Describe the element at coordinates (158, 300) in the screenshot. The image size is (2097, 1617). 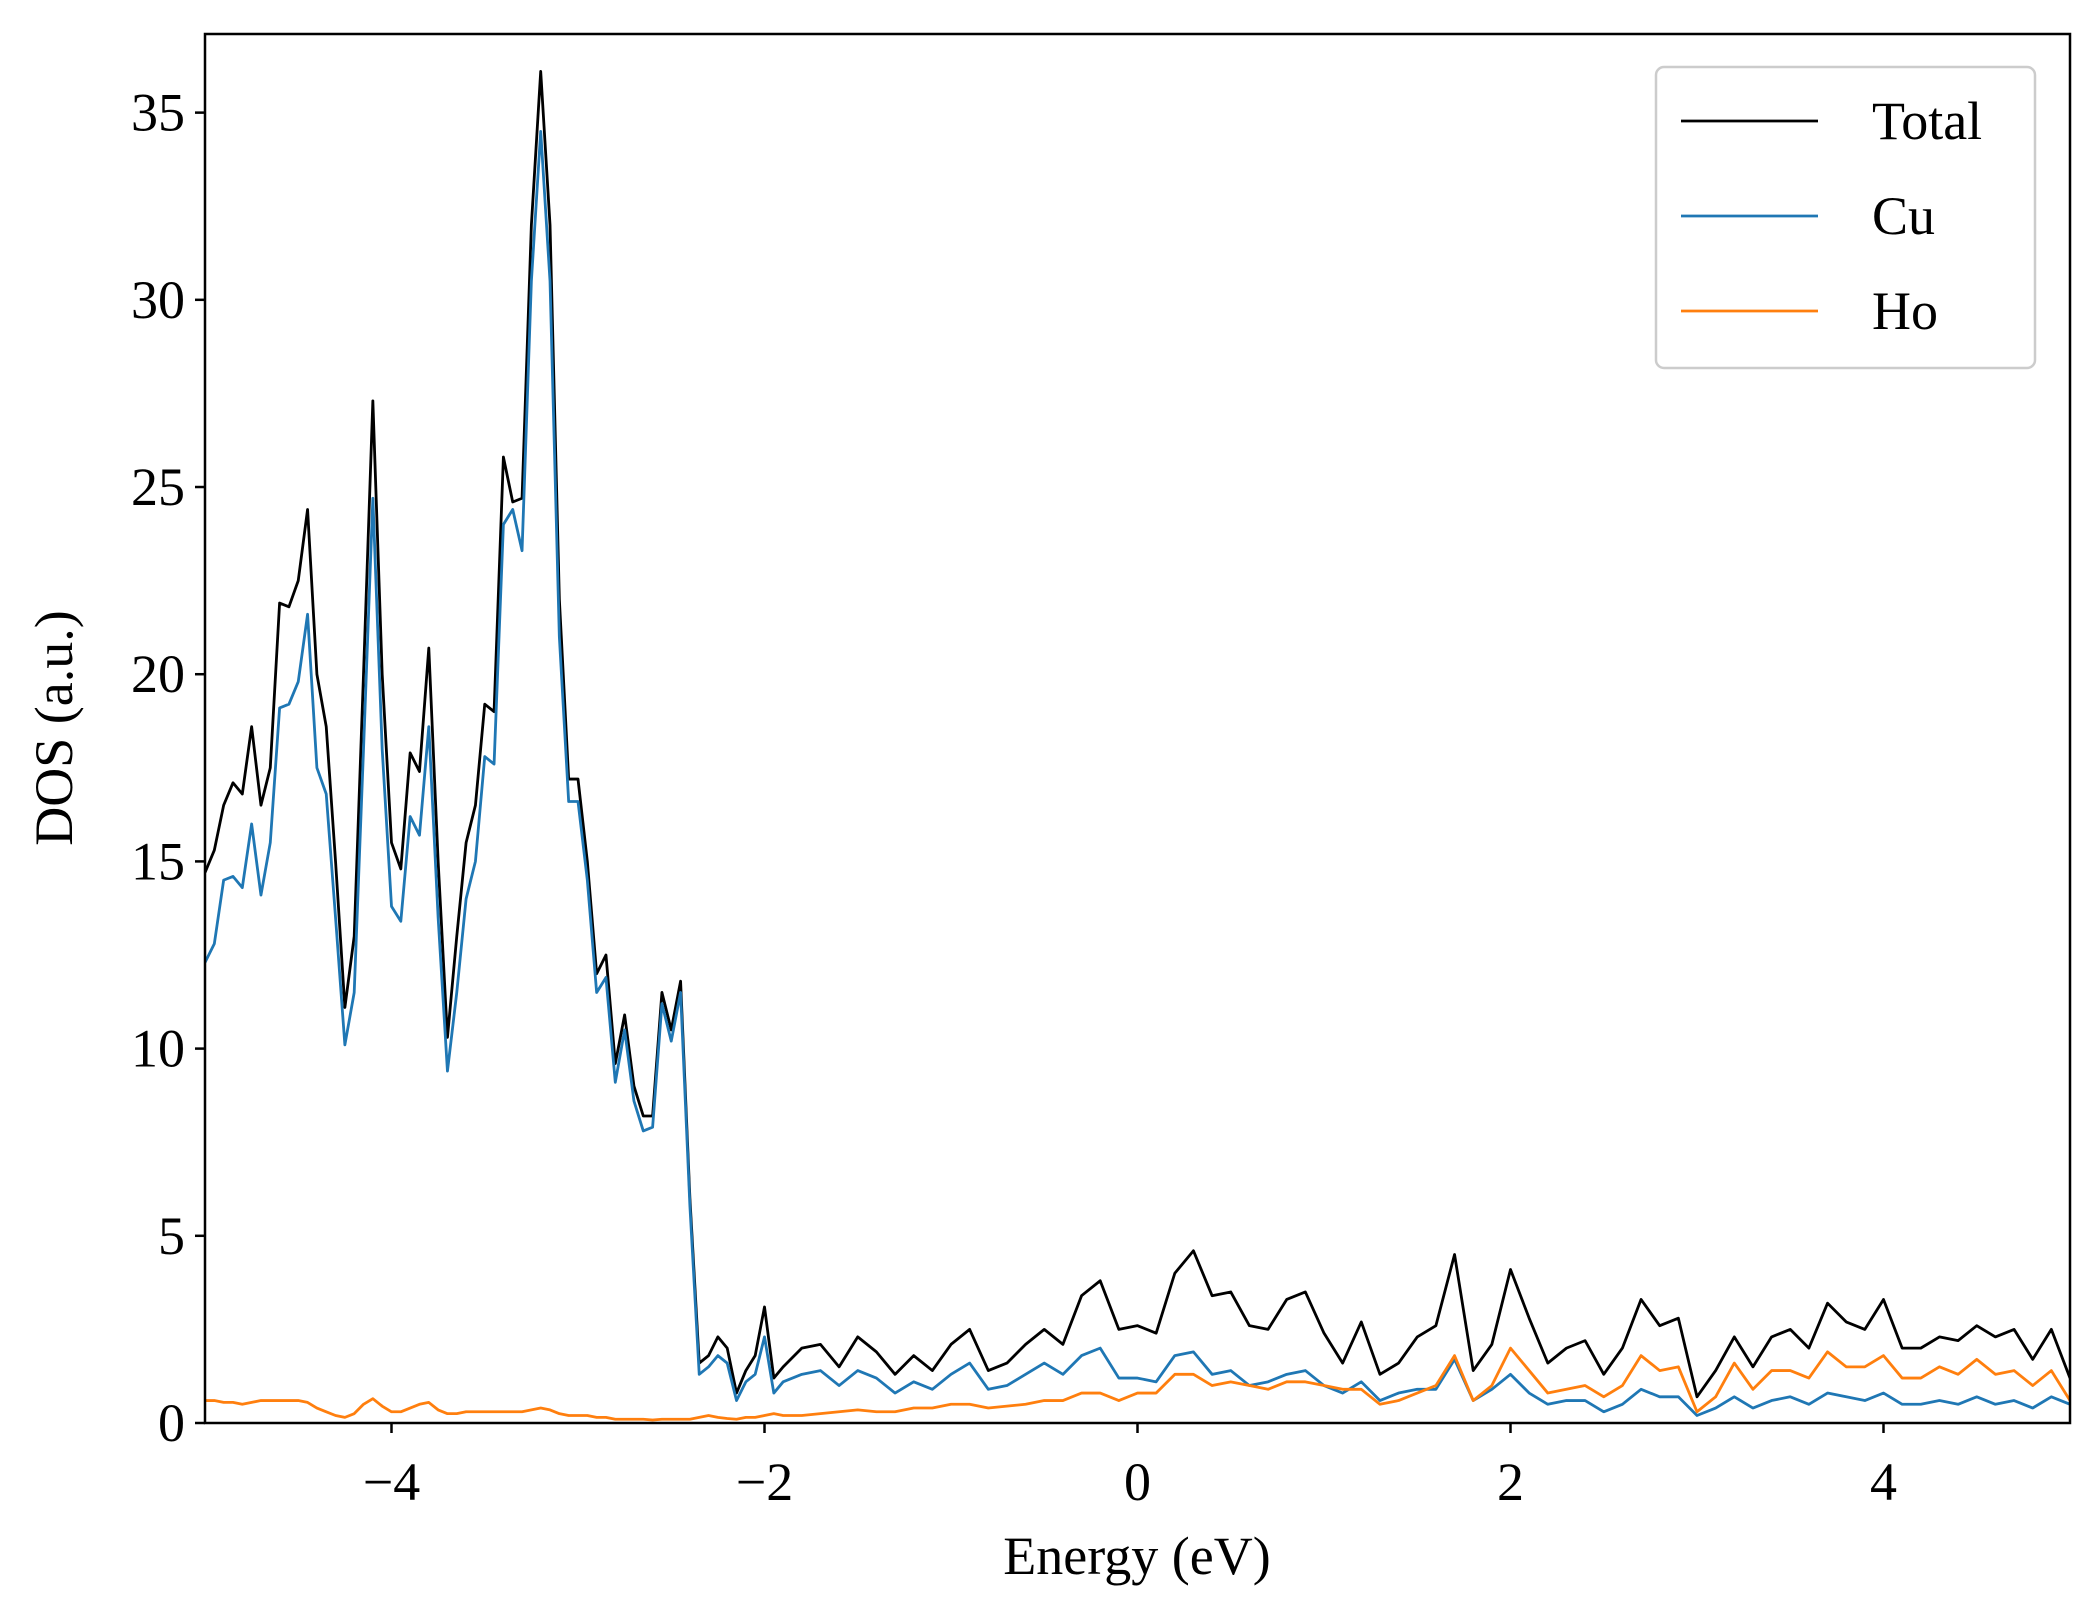
I see `y-tick-label: 30` at that location.